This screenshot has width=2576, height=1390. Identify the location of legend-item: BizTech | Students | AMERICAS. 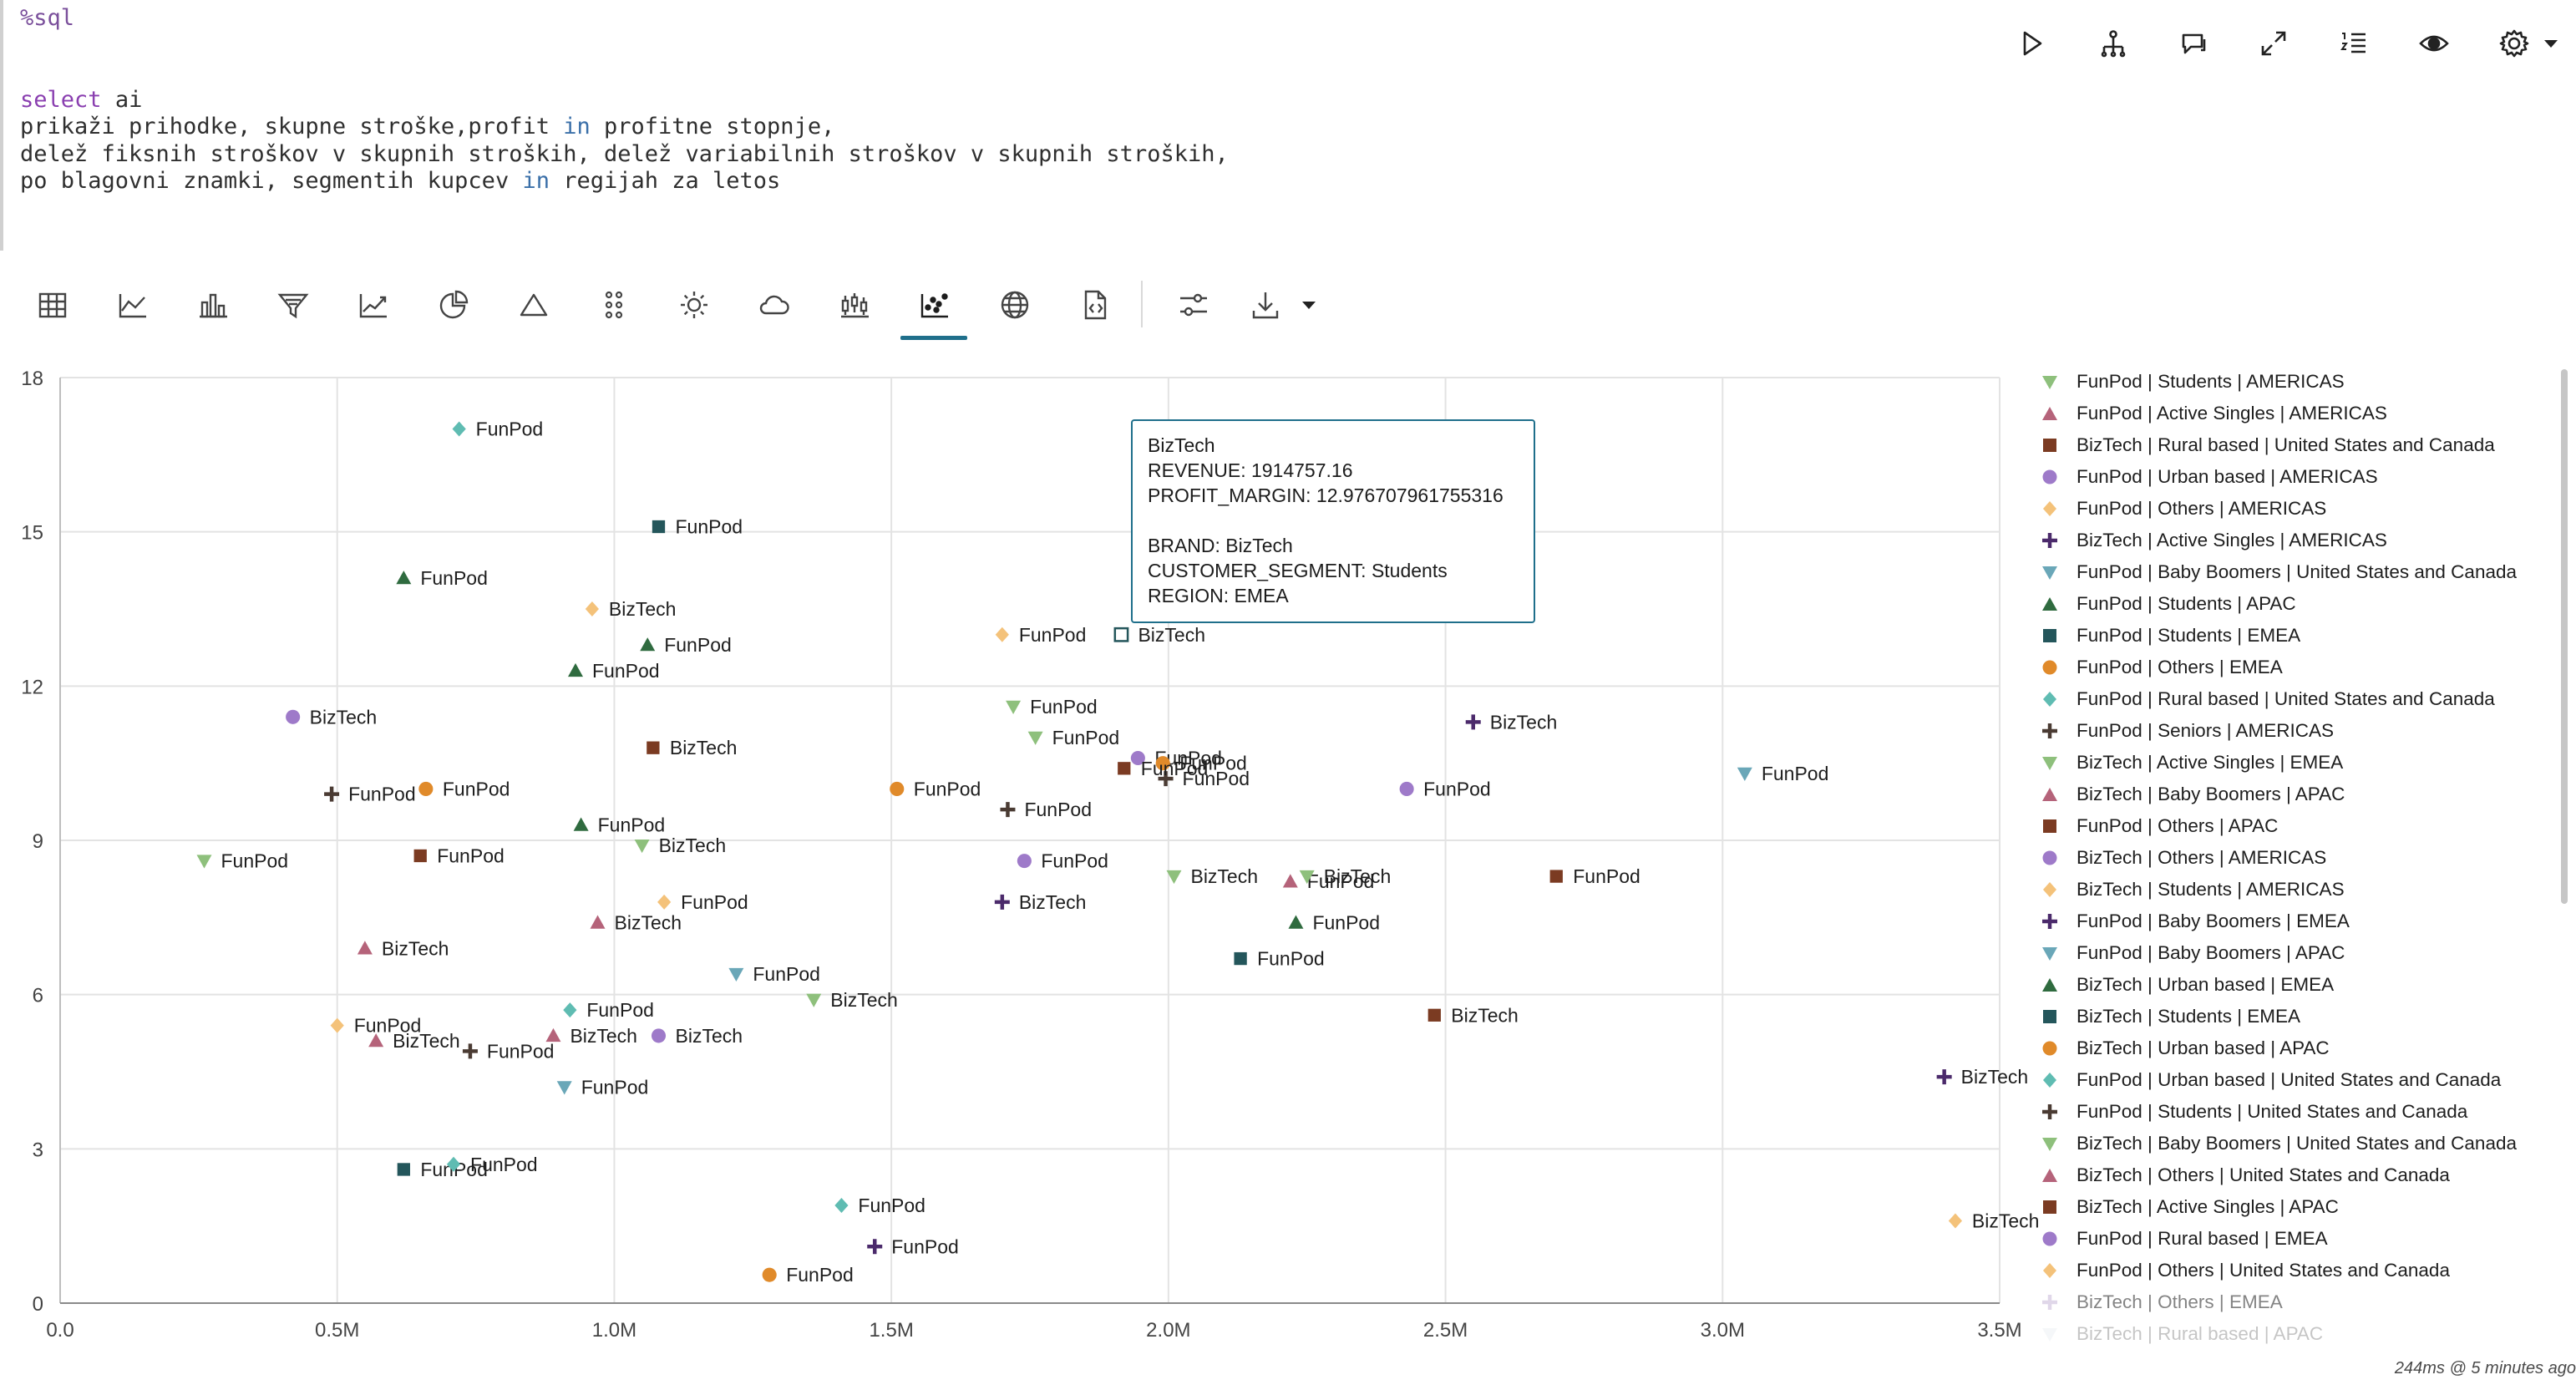
(2191, 889).